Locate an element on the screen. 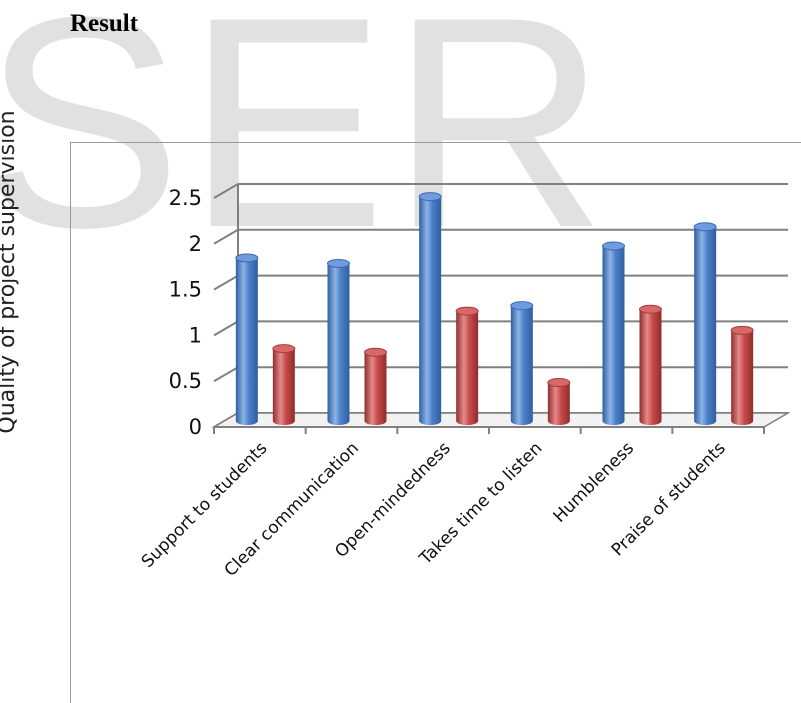  page-heading: Result is located at coordinates (104, 23).